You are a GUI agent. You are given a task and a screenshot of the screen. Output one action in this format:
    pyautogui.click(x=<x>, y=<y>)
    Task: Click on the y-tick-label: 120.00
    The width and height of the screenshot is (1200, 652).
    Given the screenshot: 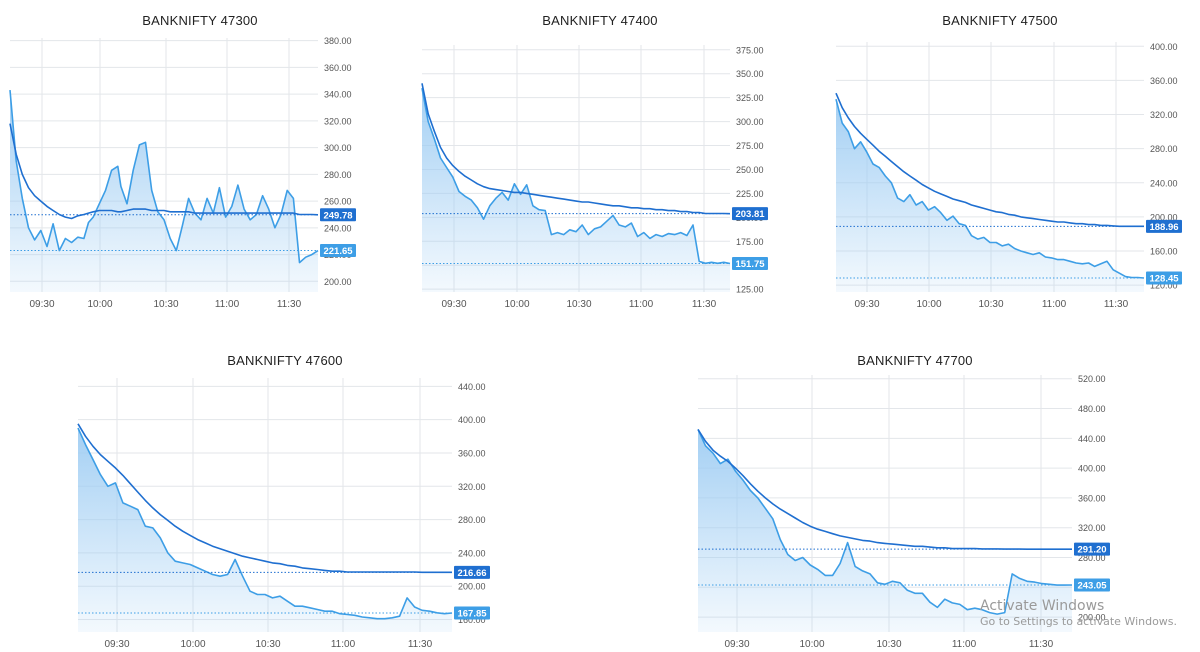 What is the action you would take?
    pyautogui.click(x=1164, y=286)
    